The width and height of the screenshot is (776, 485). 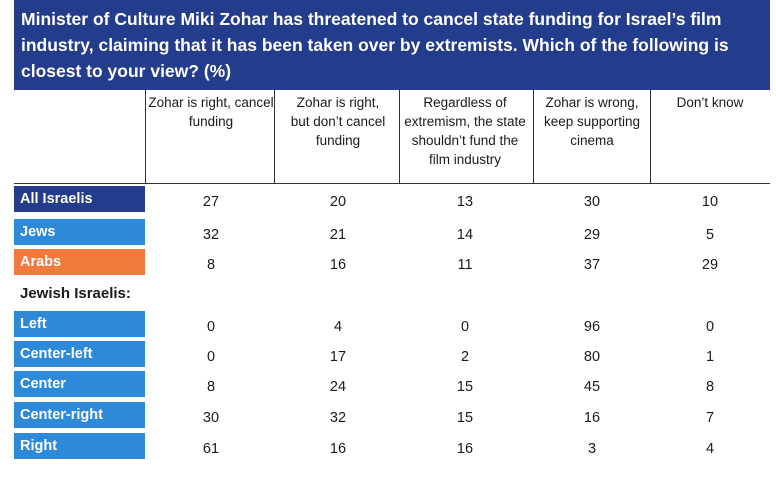 I want to click on table-cell: 80, so click(x=592, y=357).